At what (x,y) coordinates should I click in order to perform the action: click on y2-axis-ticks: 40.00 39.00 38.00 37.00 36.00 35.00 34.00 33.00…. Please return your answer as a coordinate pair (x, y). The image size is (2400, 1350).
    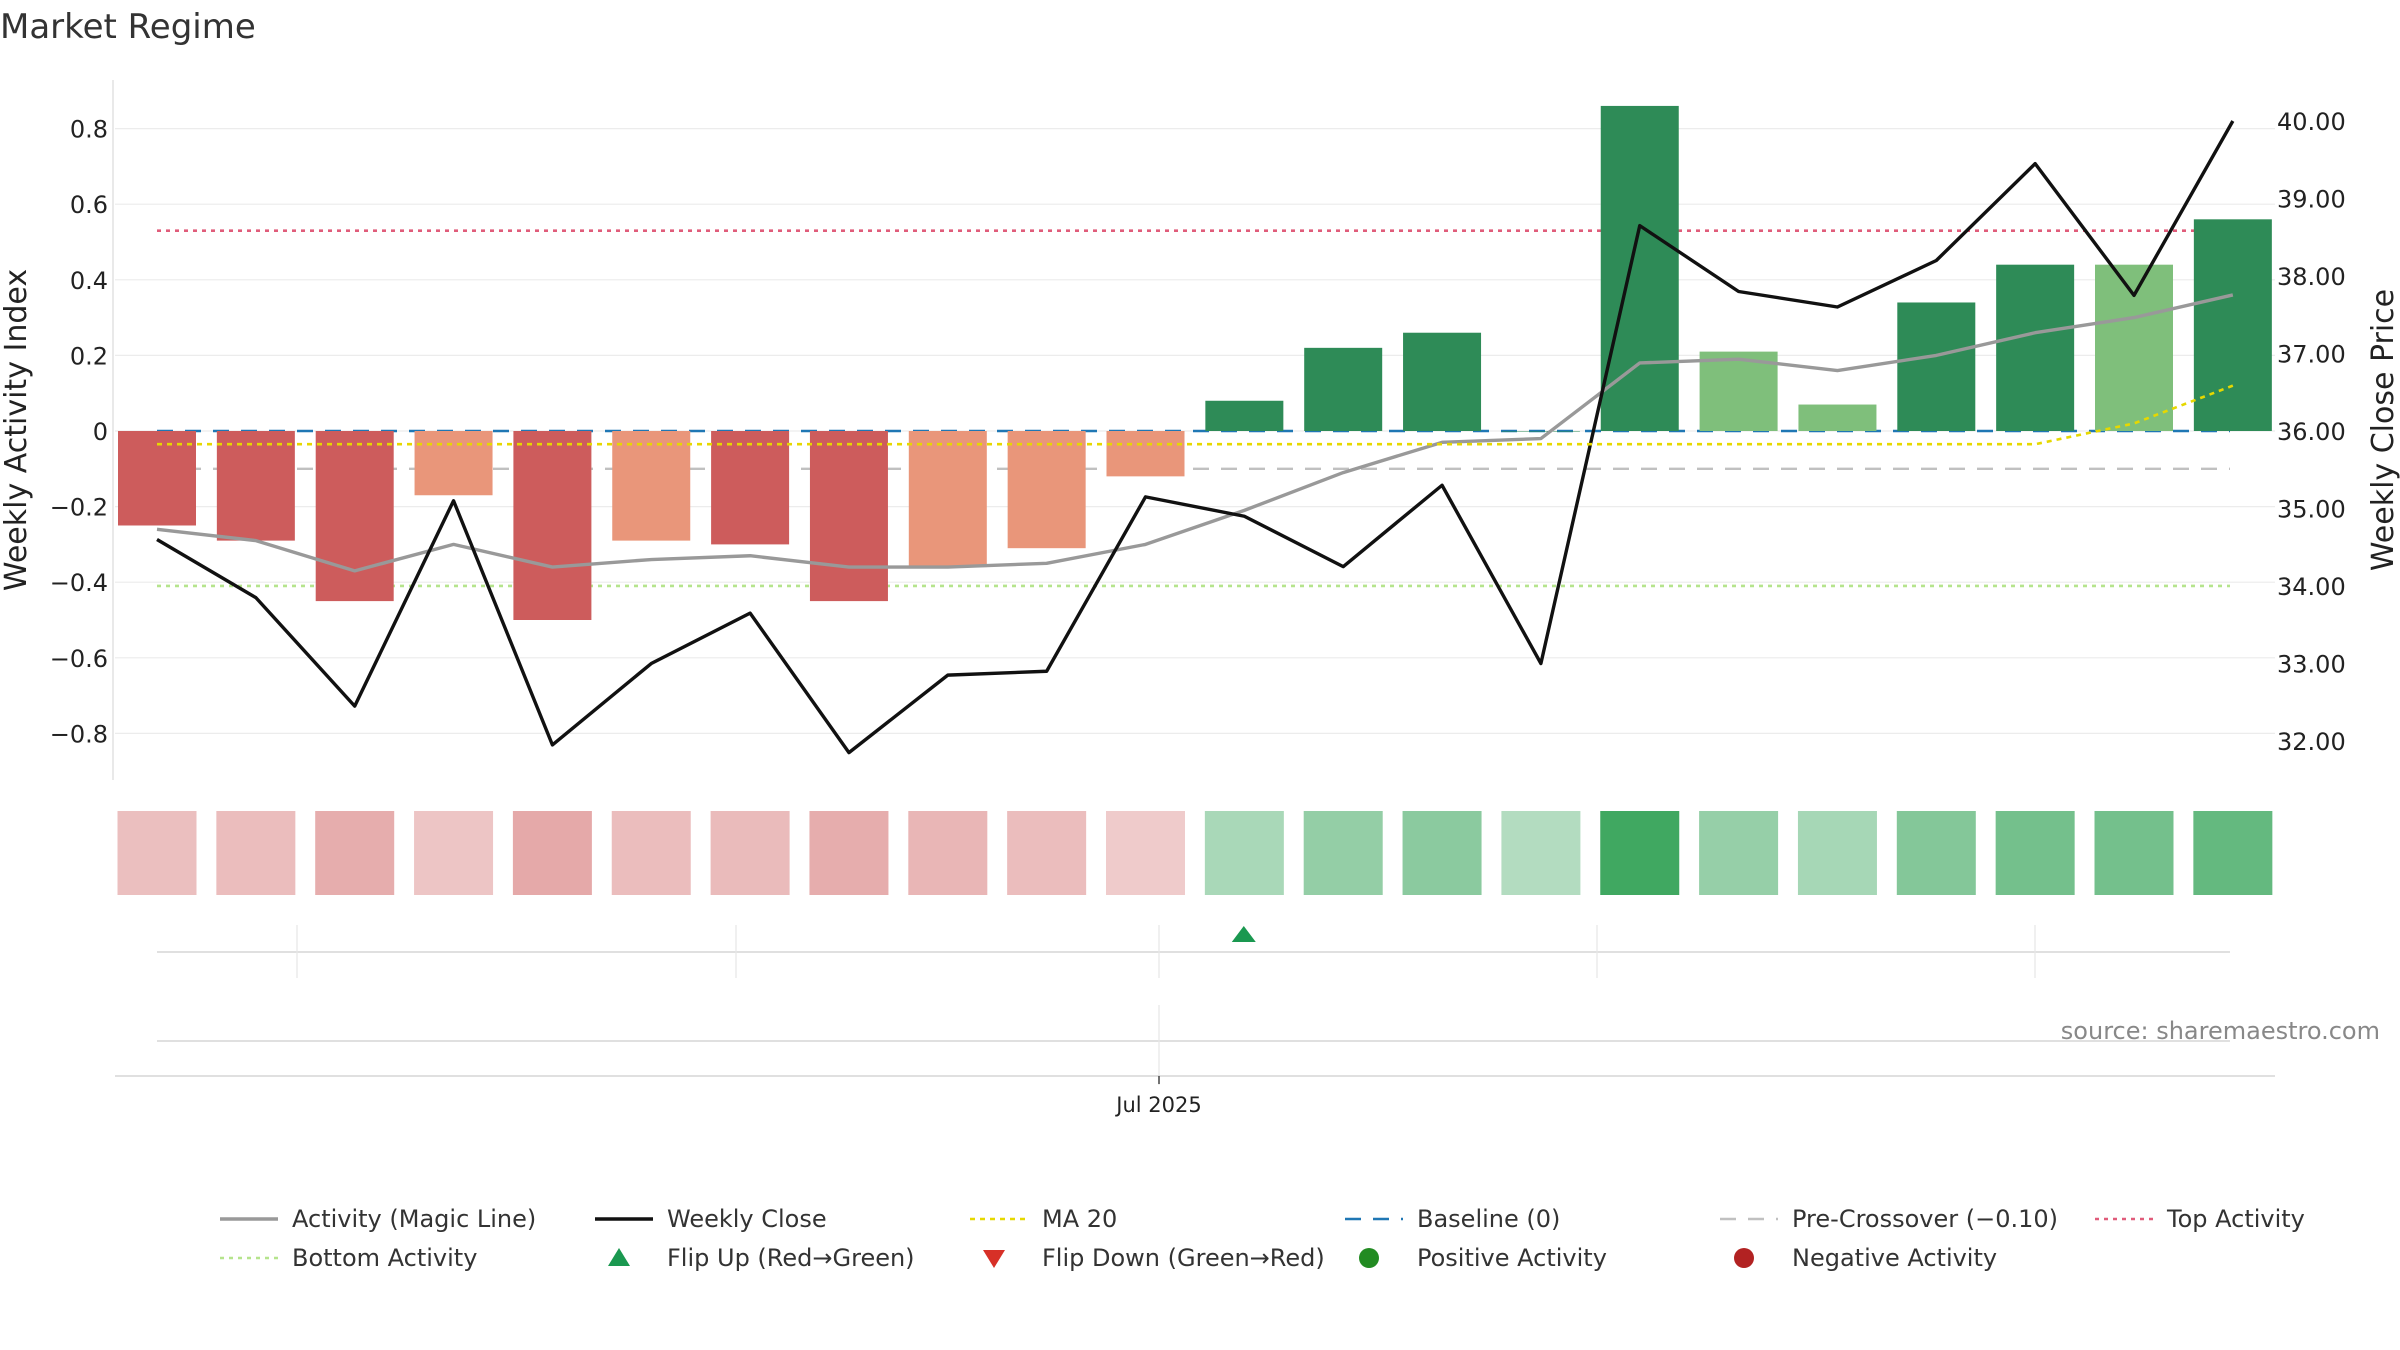
    Looking at the image, I should click on (2311, 432).